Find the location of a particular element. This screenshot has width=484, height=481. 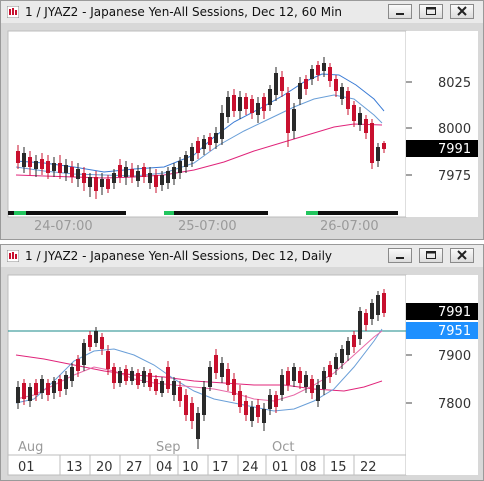

date-label: 08 is located at coordinates (308, 467).